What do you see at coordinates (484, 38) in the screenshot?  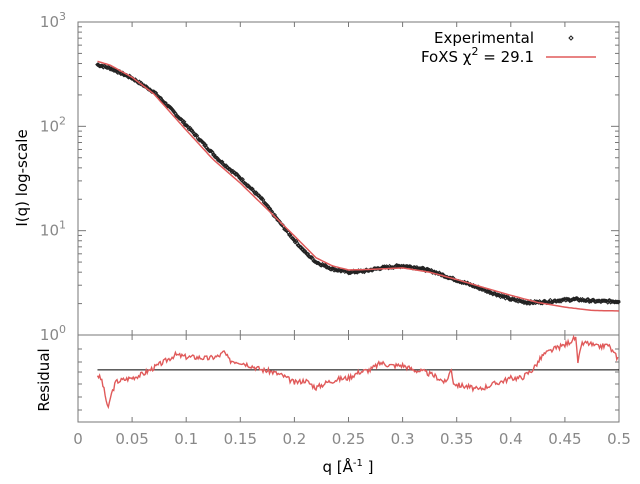 I see `legend-label-experimental: Experimental` at bounding box center [484, 38].